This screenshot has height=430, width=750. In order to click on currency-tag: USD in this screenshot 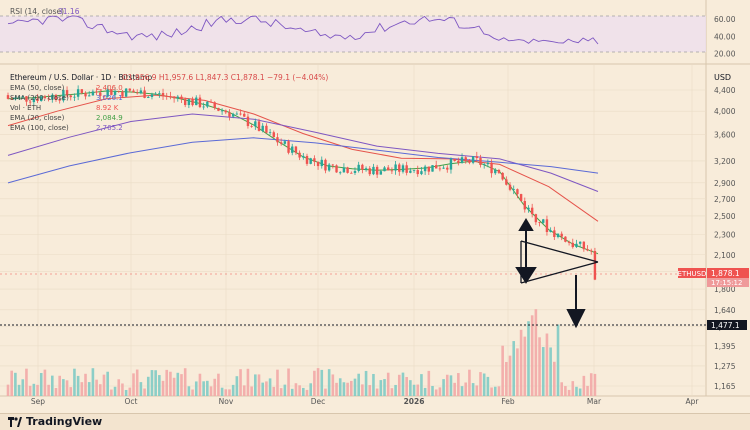, I will do `click(722, 77)`.